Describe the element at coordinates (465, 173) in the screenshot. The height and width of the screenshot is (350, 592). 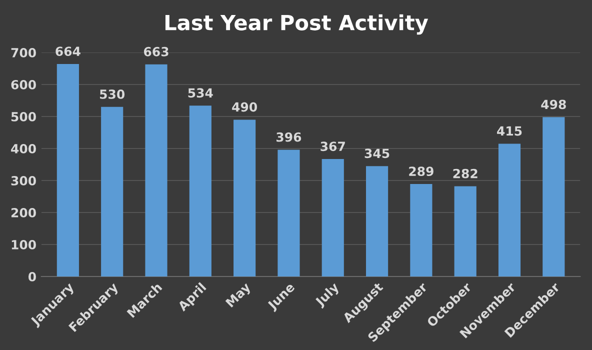
I see `data-label: 282` at that location.